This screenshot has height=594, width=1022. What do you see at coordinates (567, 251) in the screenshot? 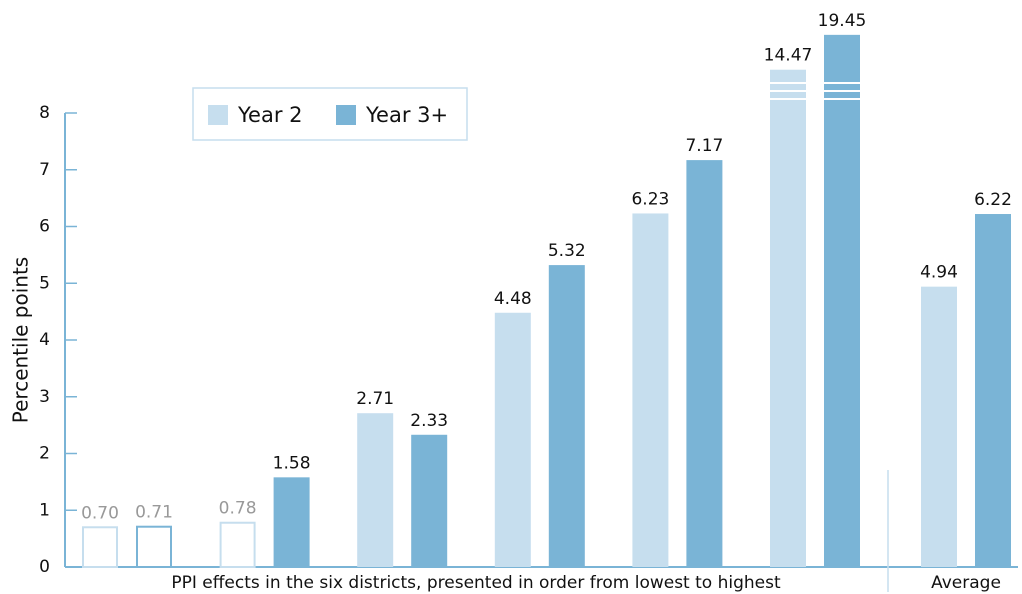
I see `value-label: 5.32` at bounding box center [567, 251].